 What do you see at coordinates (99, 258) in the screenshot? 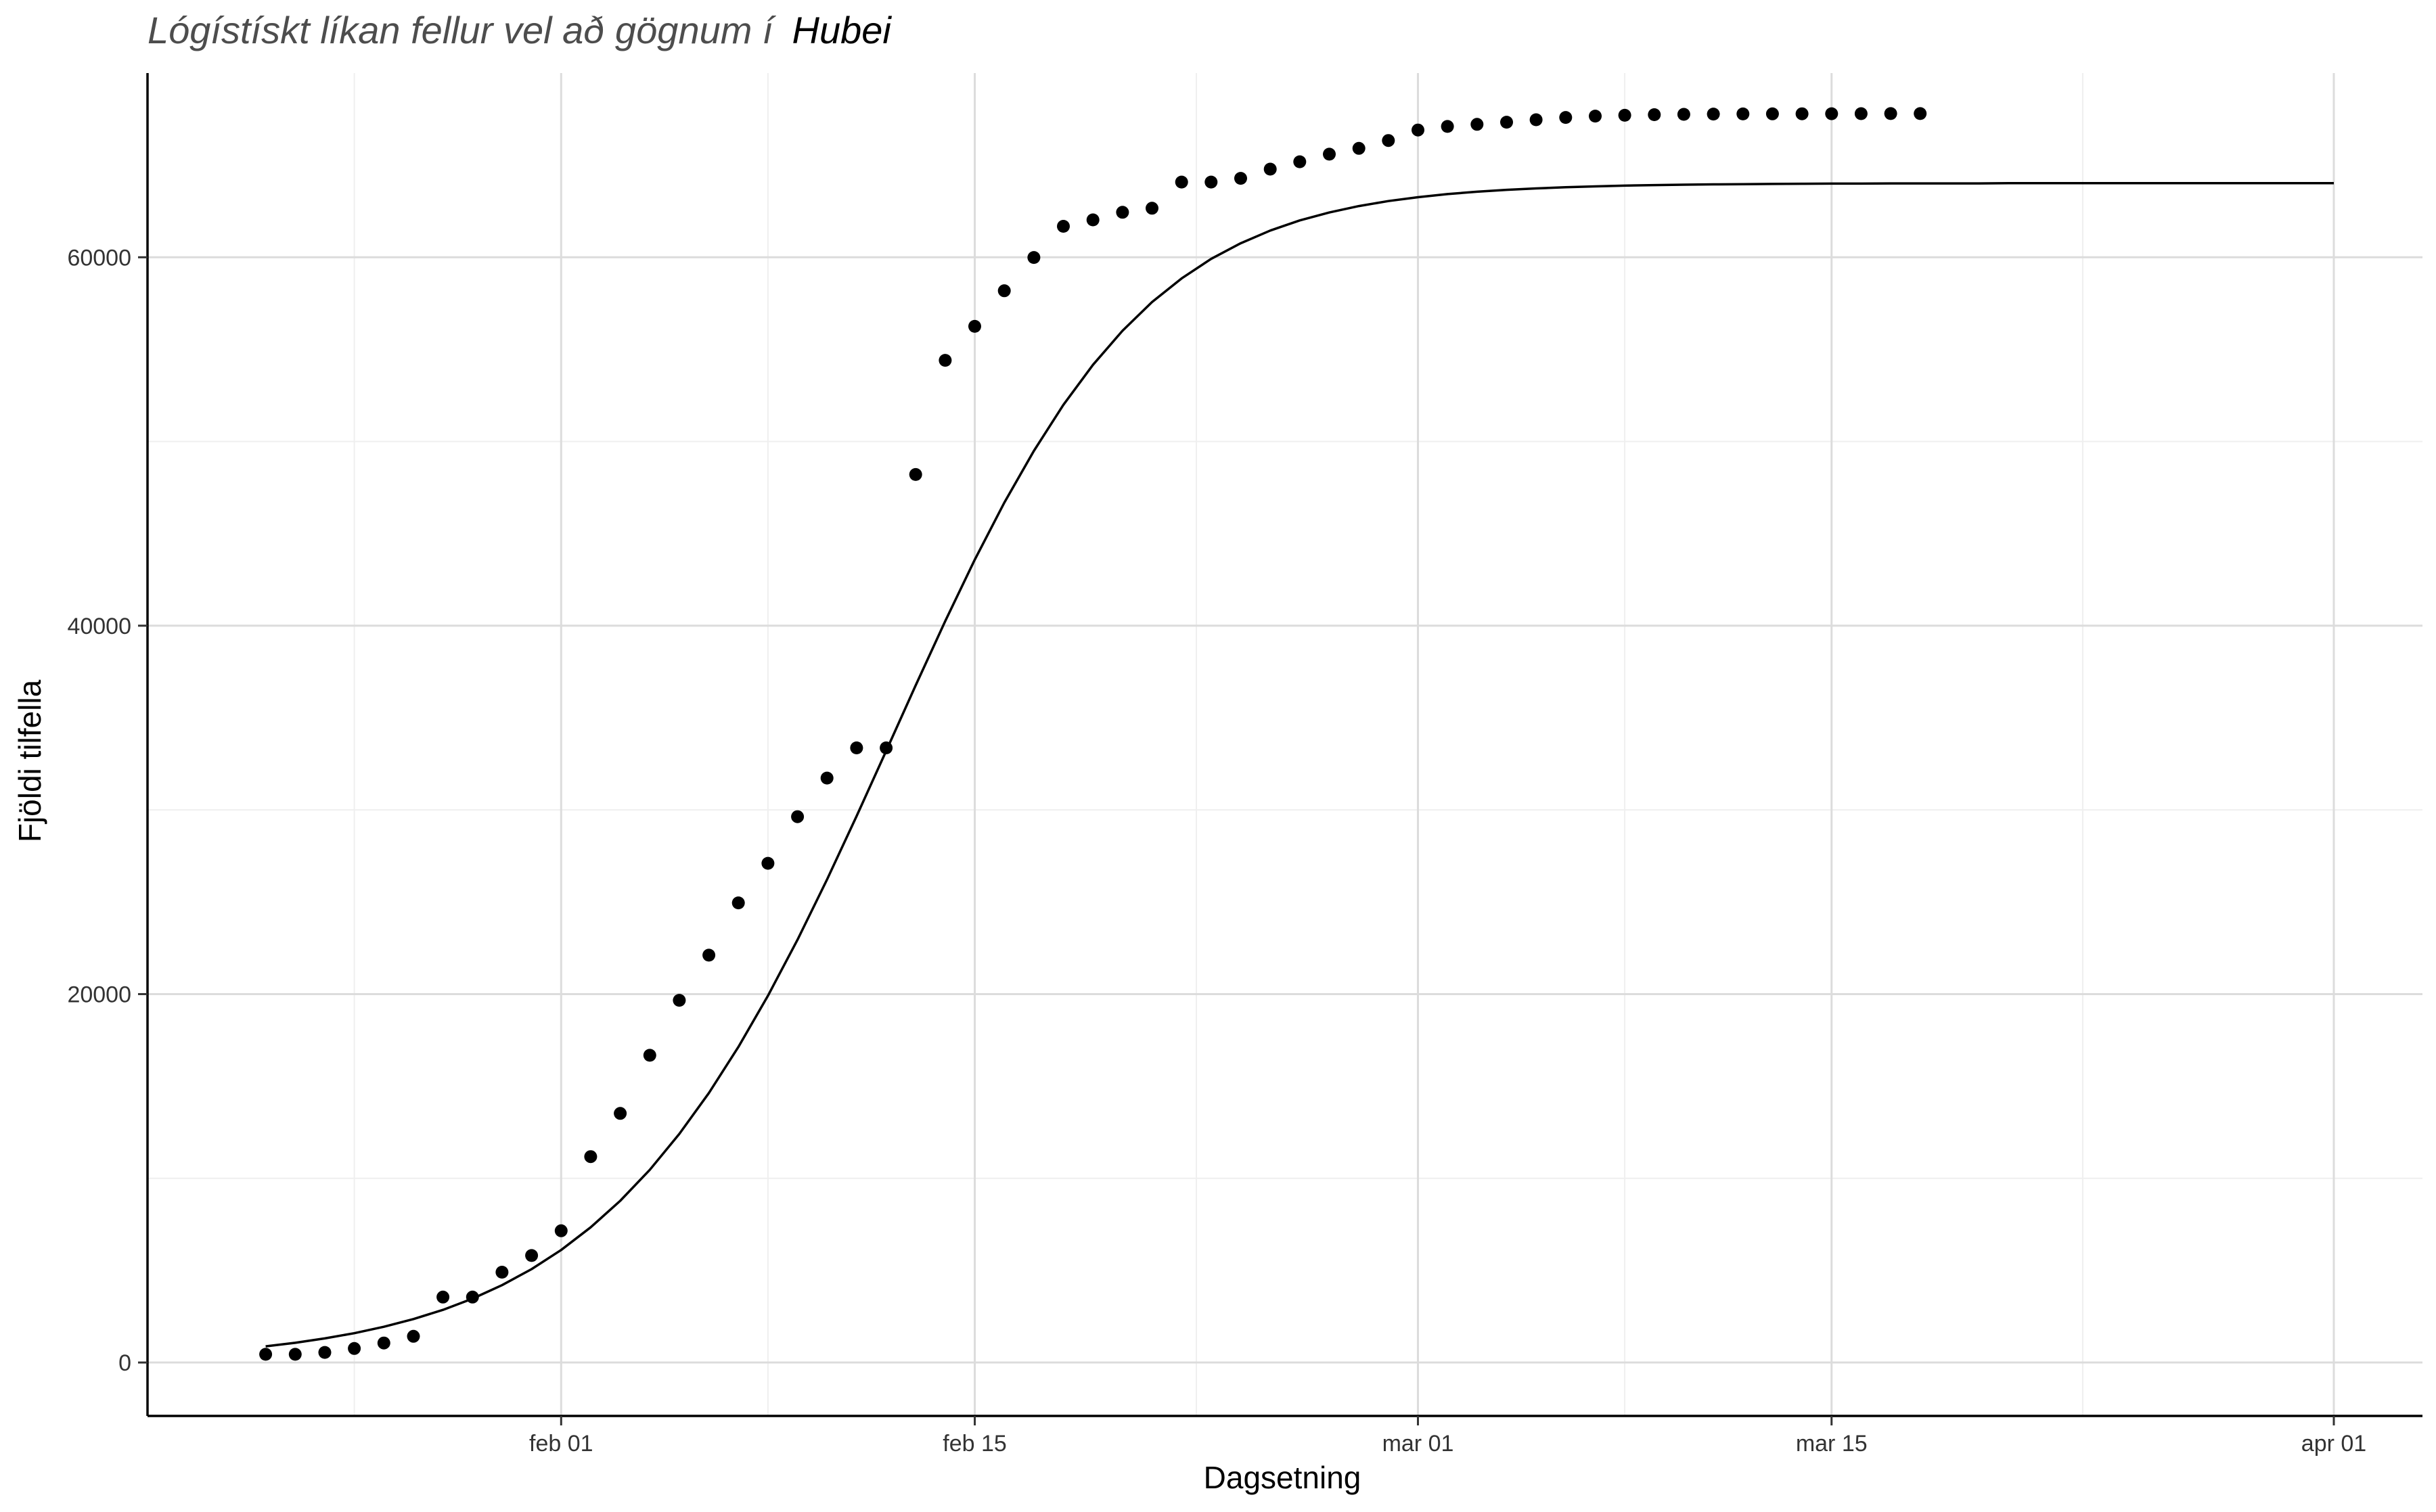
I see `y-tick-label: 60000` at bounding box center [99, 258].